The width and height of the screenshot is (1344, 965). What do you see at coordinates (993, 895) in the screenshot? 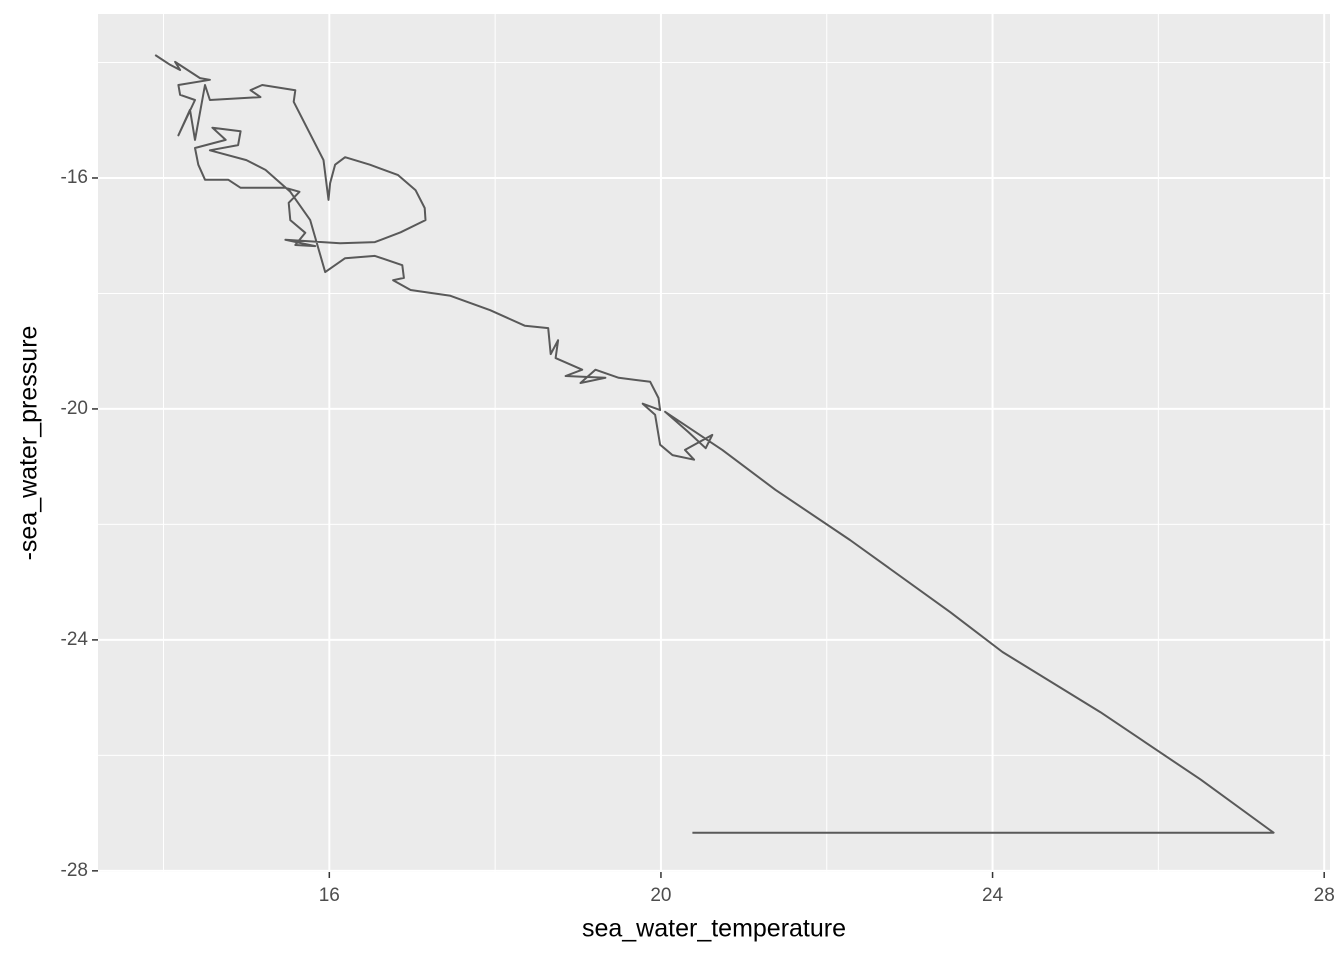
I see `x-tick-label: 24` at bounding box center [993, 895].